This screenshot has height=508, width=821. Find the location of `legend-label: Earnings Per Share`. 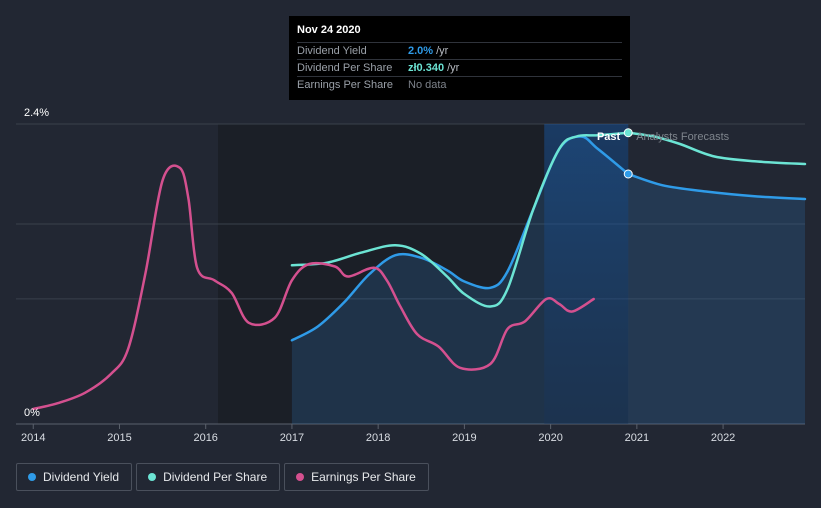

legend-label: Earnings Per Share is located at coordinates (363, 477).